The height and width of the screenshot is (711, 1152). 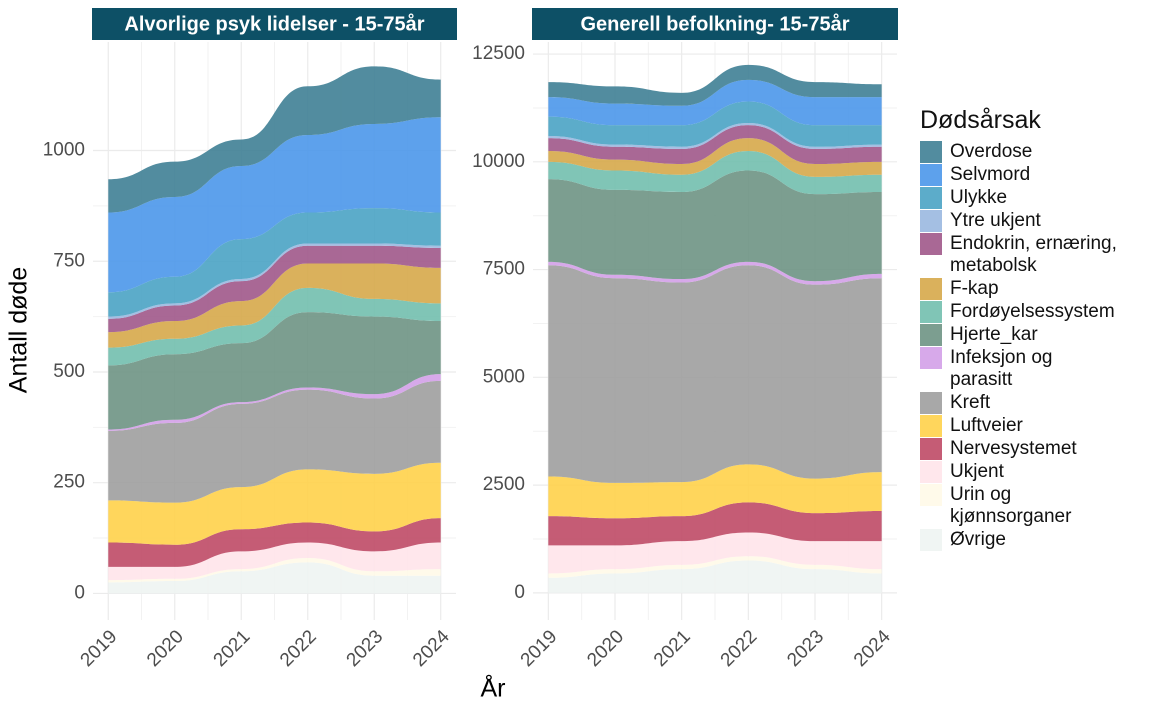 What do you see at coordinates (970, 402) in the screenshot?
I see `legend-label: Kreft` at bounding box center [970, 402].